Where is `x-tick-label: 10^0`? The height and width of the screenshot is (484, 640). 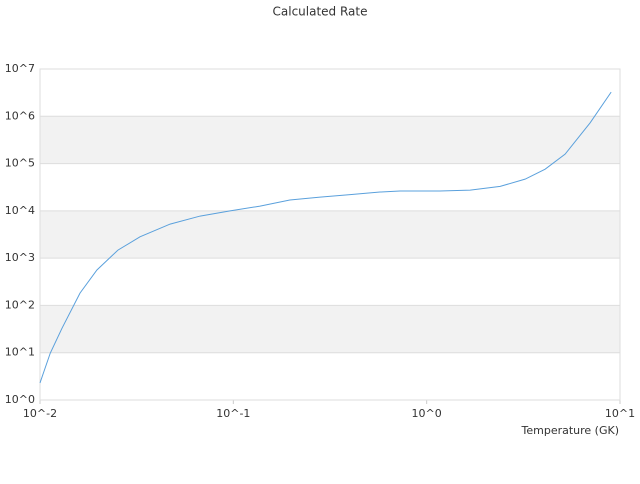
x-tick-label: 10^0 is located at coordinates (427, 413).